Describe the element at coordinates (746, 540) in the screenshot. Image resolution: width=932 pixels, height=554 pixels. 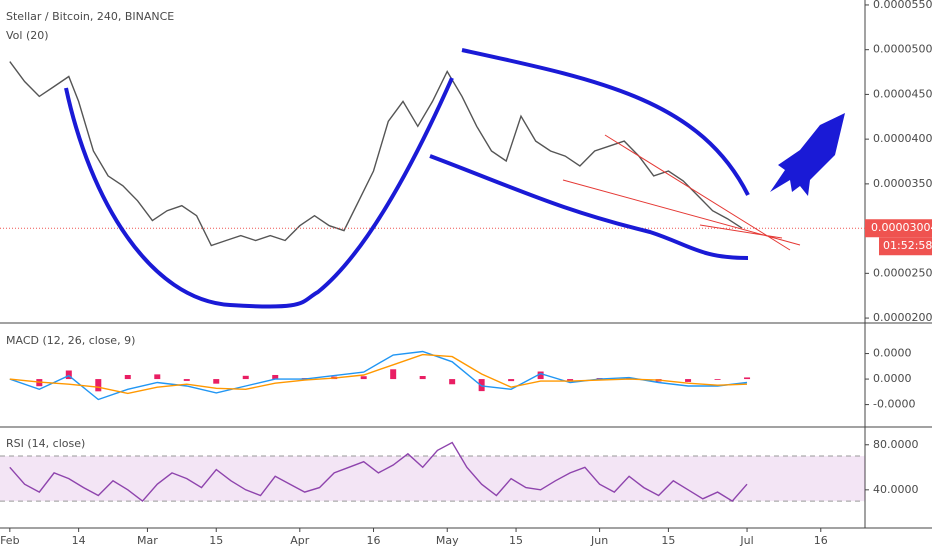
I see `x-tick-label: Jul` at that location.